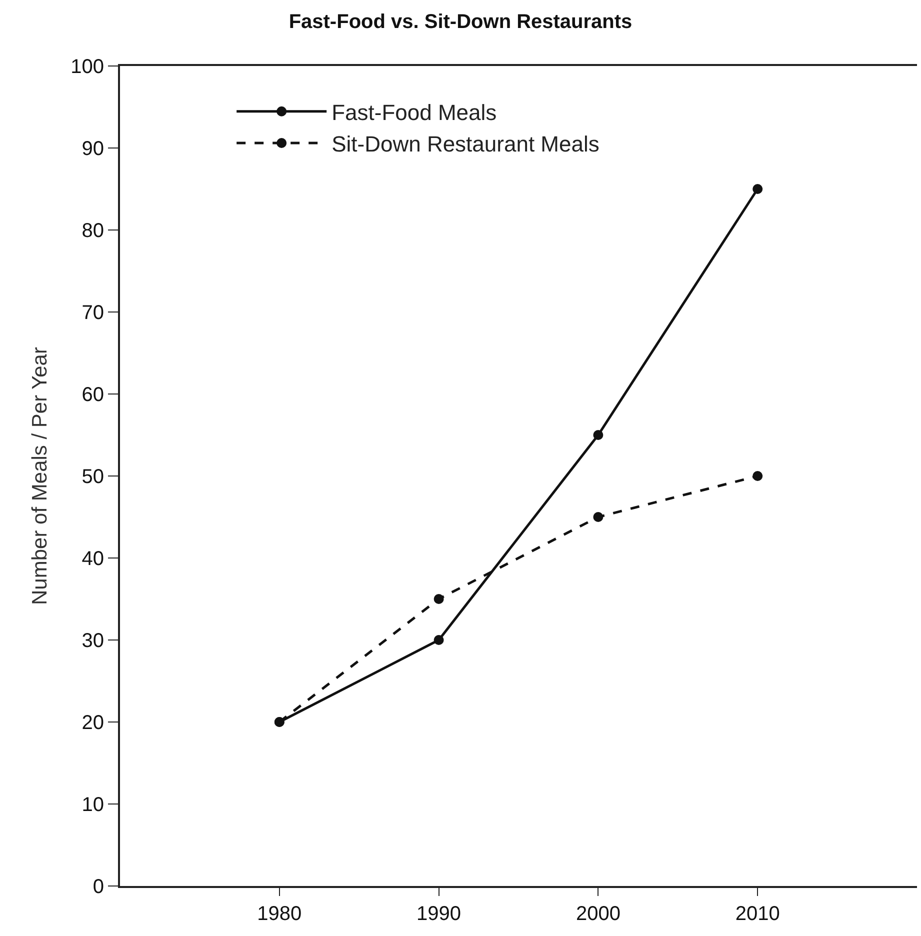  Describe the element at coordinates (93, 313) in the screenshot. I see `y-tick-label: 70` at that location.